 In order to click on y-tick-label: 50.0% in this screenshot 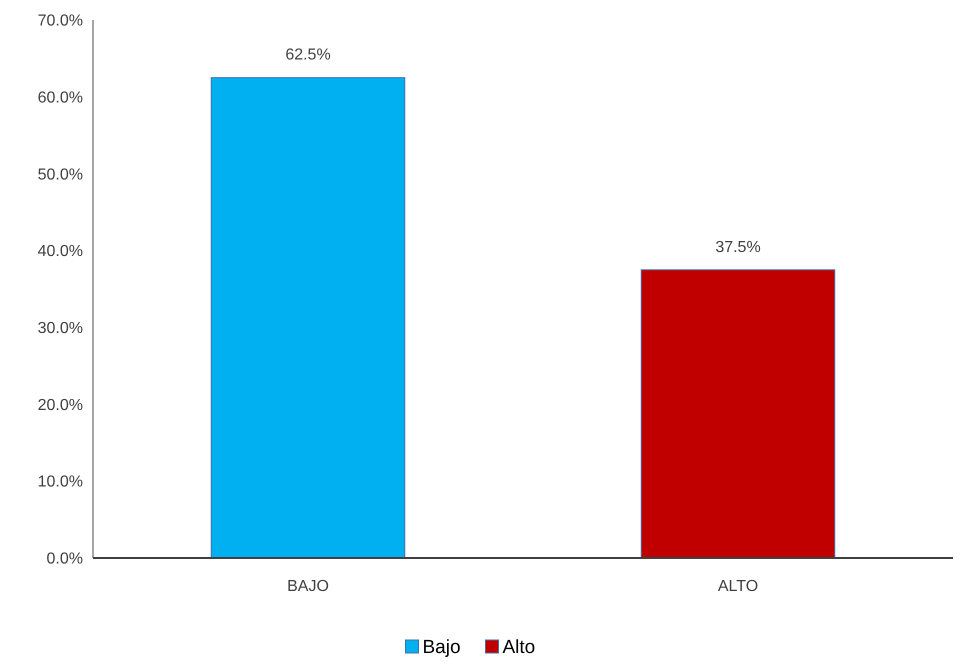, I will do `click(60, 175)`.